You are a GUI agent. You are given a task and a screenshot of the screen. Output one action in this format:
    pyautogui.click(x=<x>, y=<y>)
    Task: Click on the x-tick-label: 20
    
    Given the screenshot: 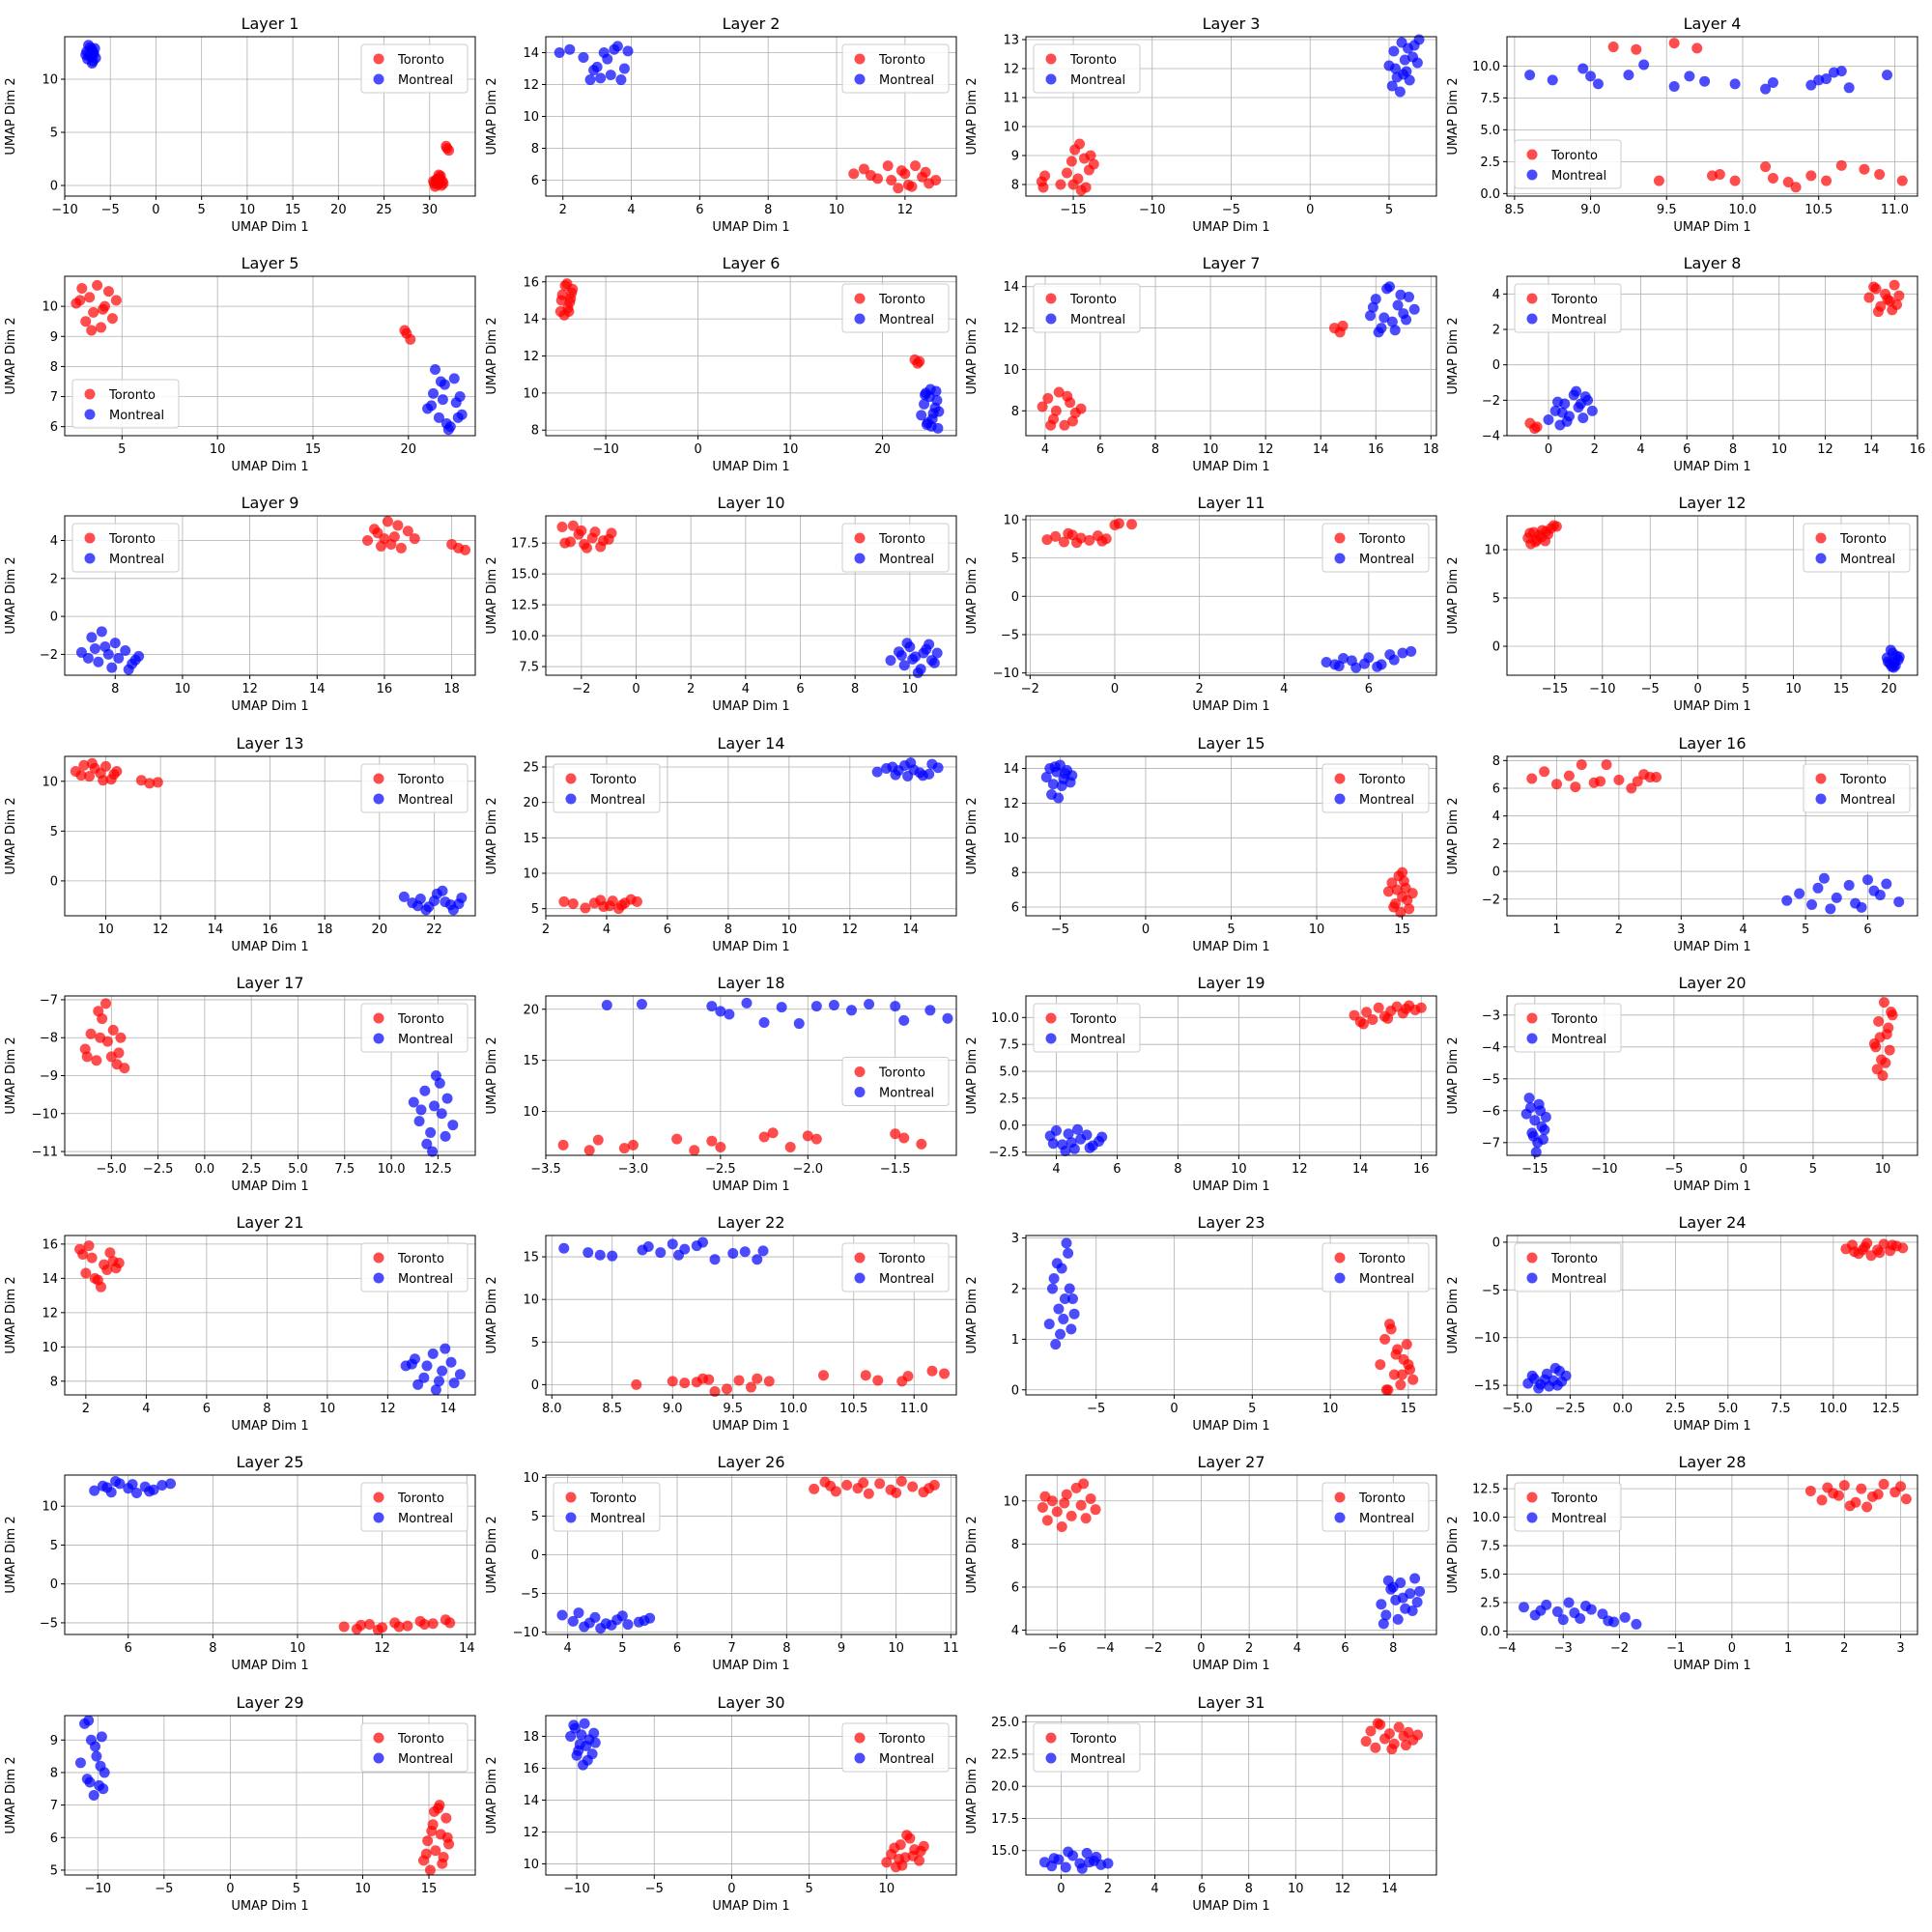 What is the action you would take?
    pyautogui.click(x=380, y=930)
    